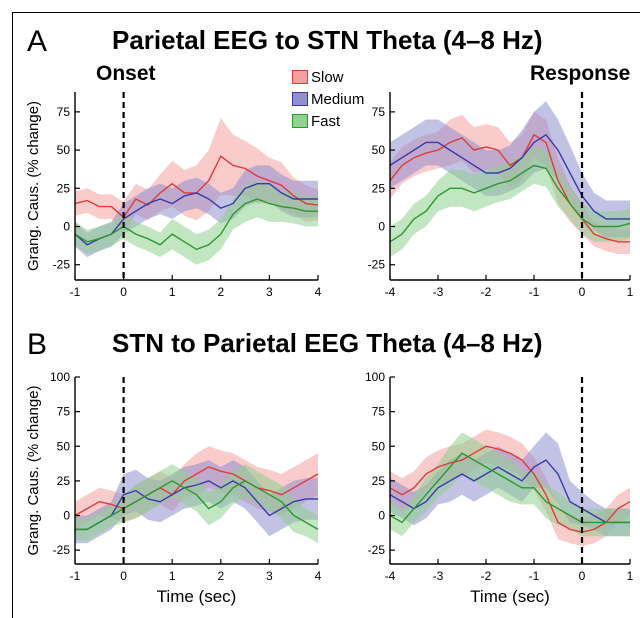 Image resolution: width=640 pixels, height=618 pixels. What do you see at coordinates (37, 344) in the screenshot?
I see `panel-letter-b: B` at bounding box center [37, 344].